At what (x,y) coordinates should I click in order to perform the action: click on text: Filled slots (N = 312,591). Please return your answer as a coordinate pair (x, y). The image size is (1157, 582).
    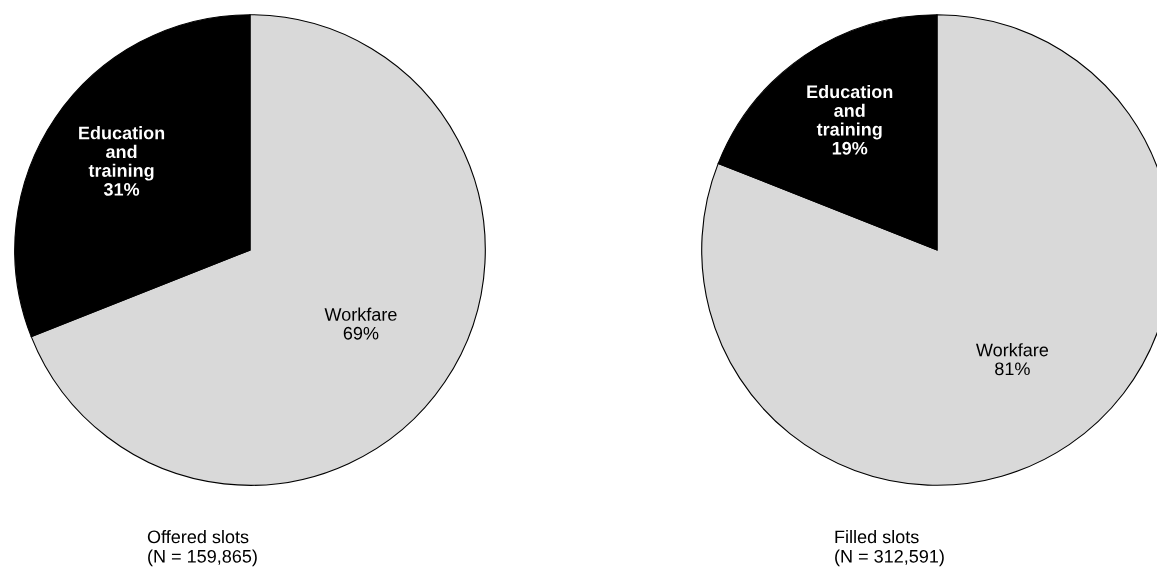
    Looking at the image, I should click on (889, 548).